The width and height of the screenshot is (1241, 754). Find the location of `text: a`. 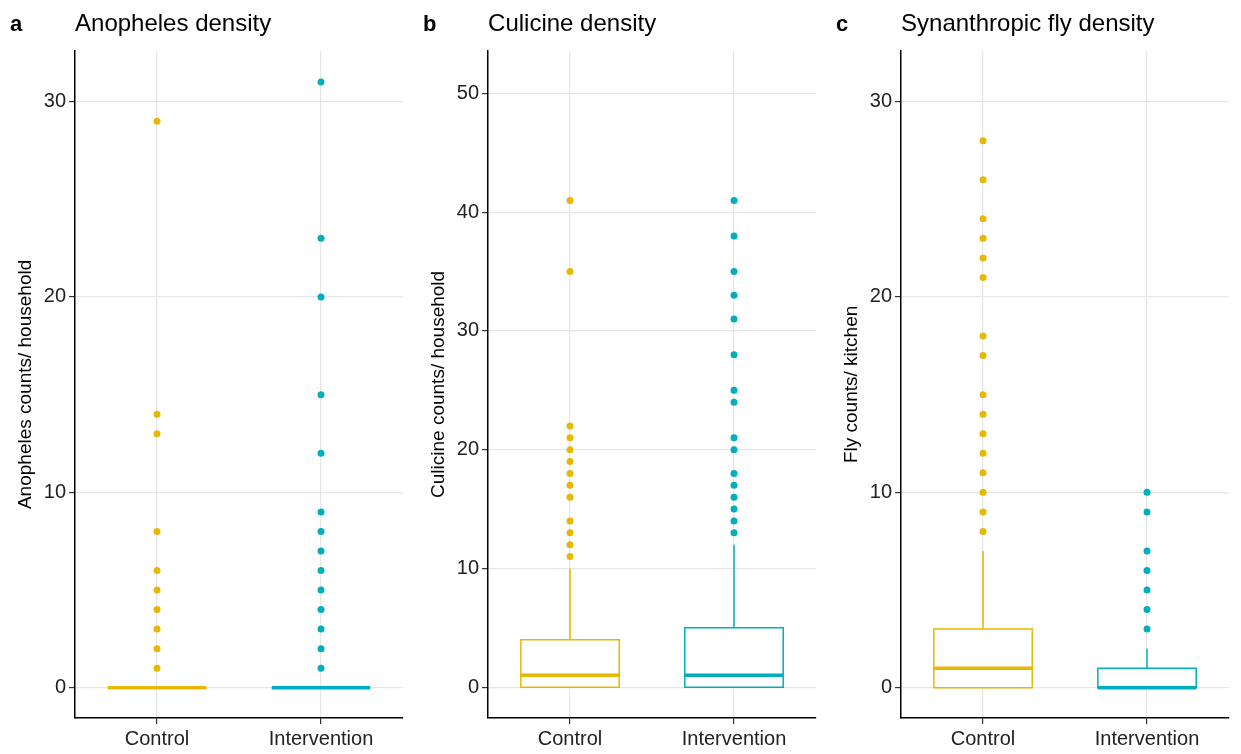

text: a is located at coordinates (16, 24).